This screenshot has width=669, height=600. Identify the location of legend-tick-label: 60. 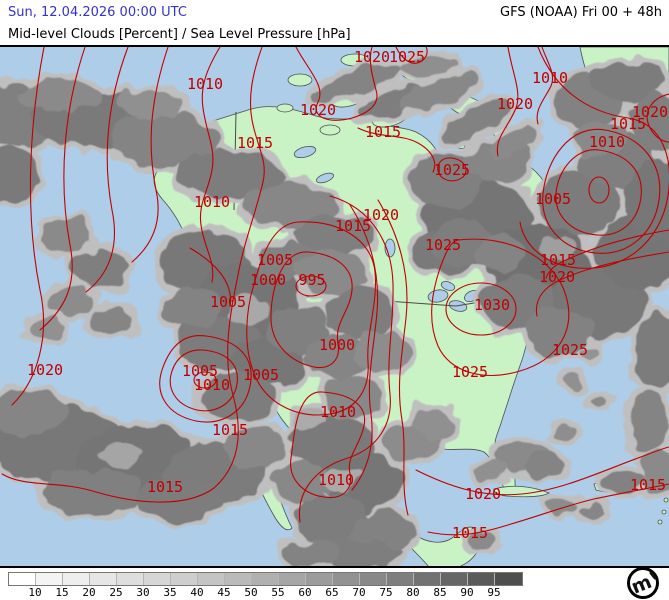
(305, 592).